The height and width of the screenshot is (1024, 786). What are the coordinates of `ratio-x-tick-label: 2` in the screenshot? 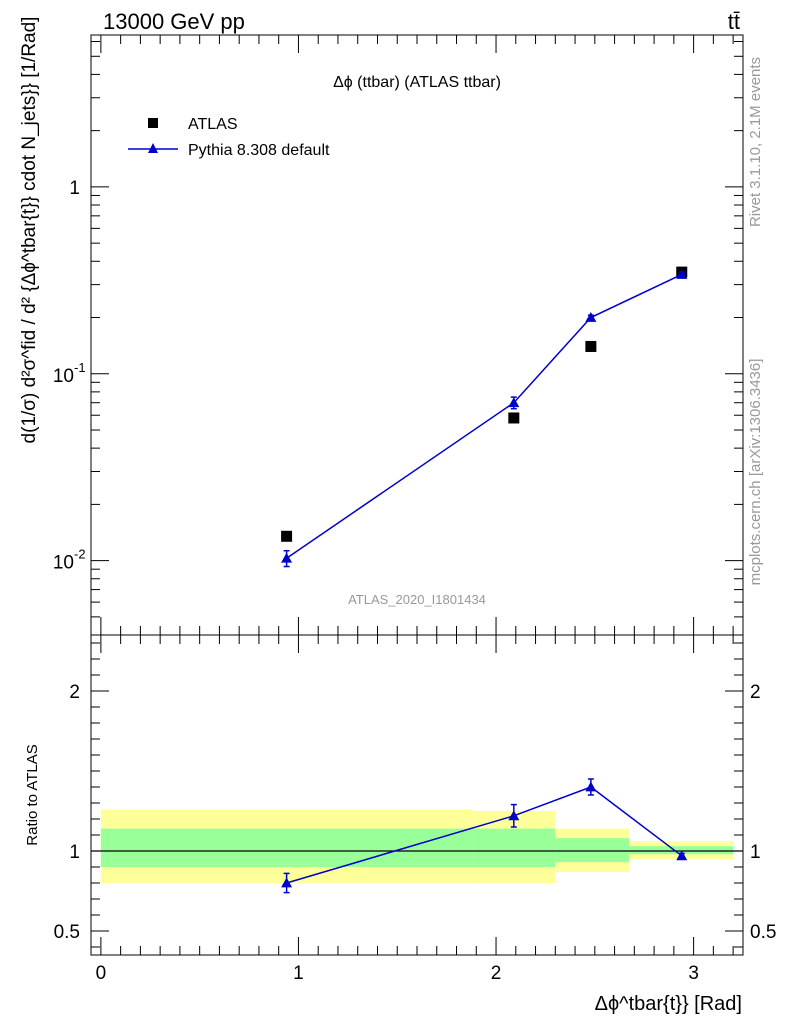 It's located at (496, 973).